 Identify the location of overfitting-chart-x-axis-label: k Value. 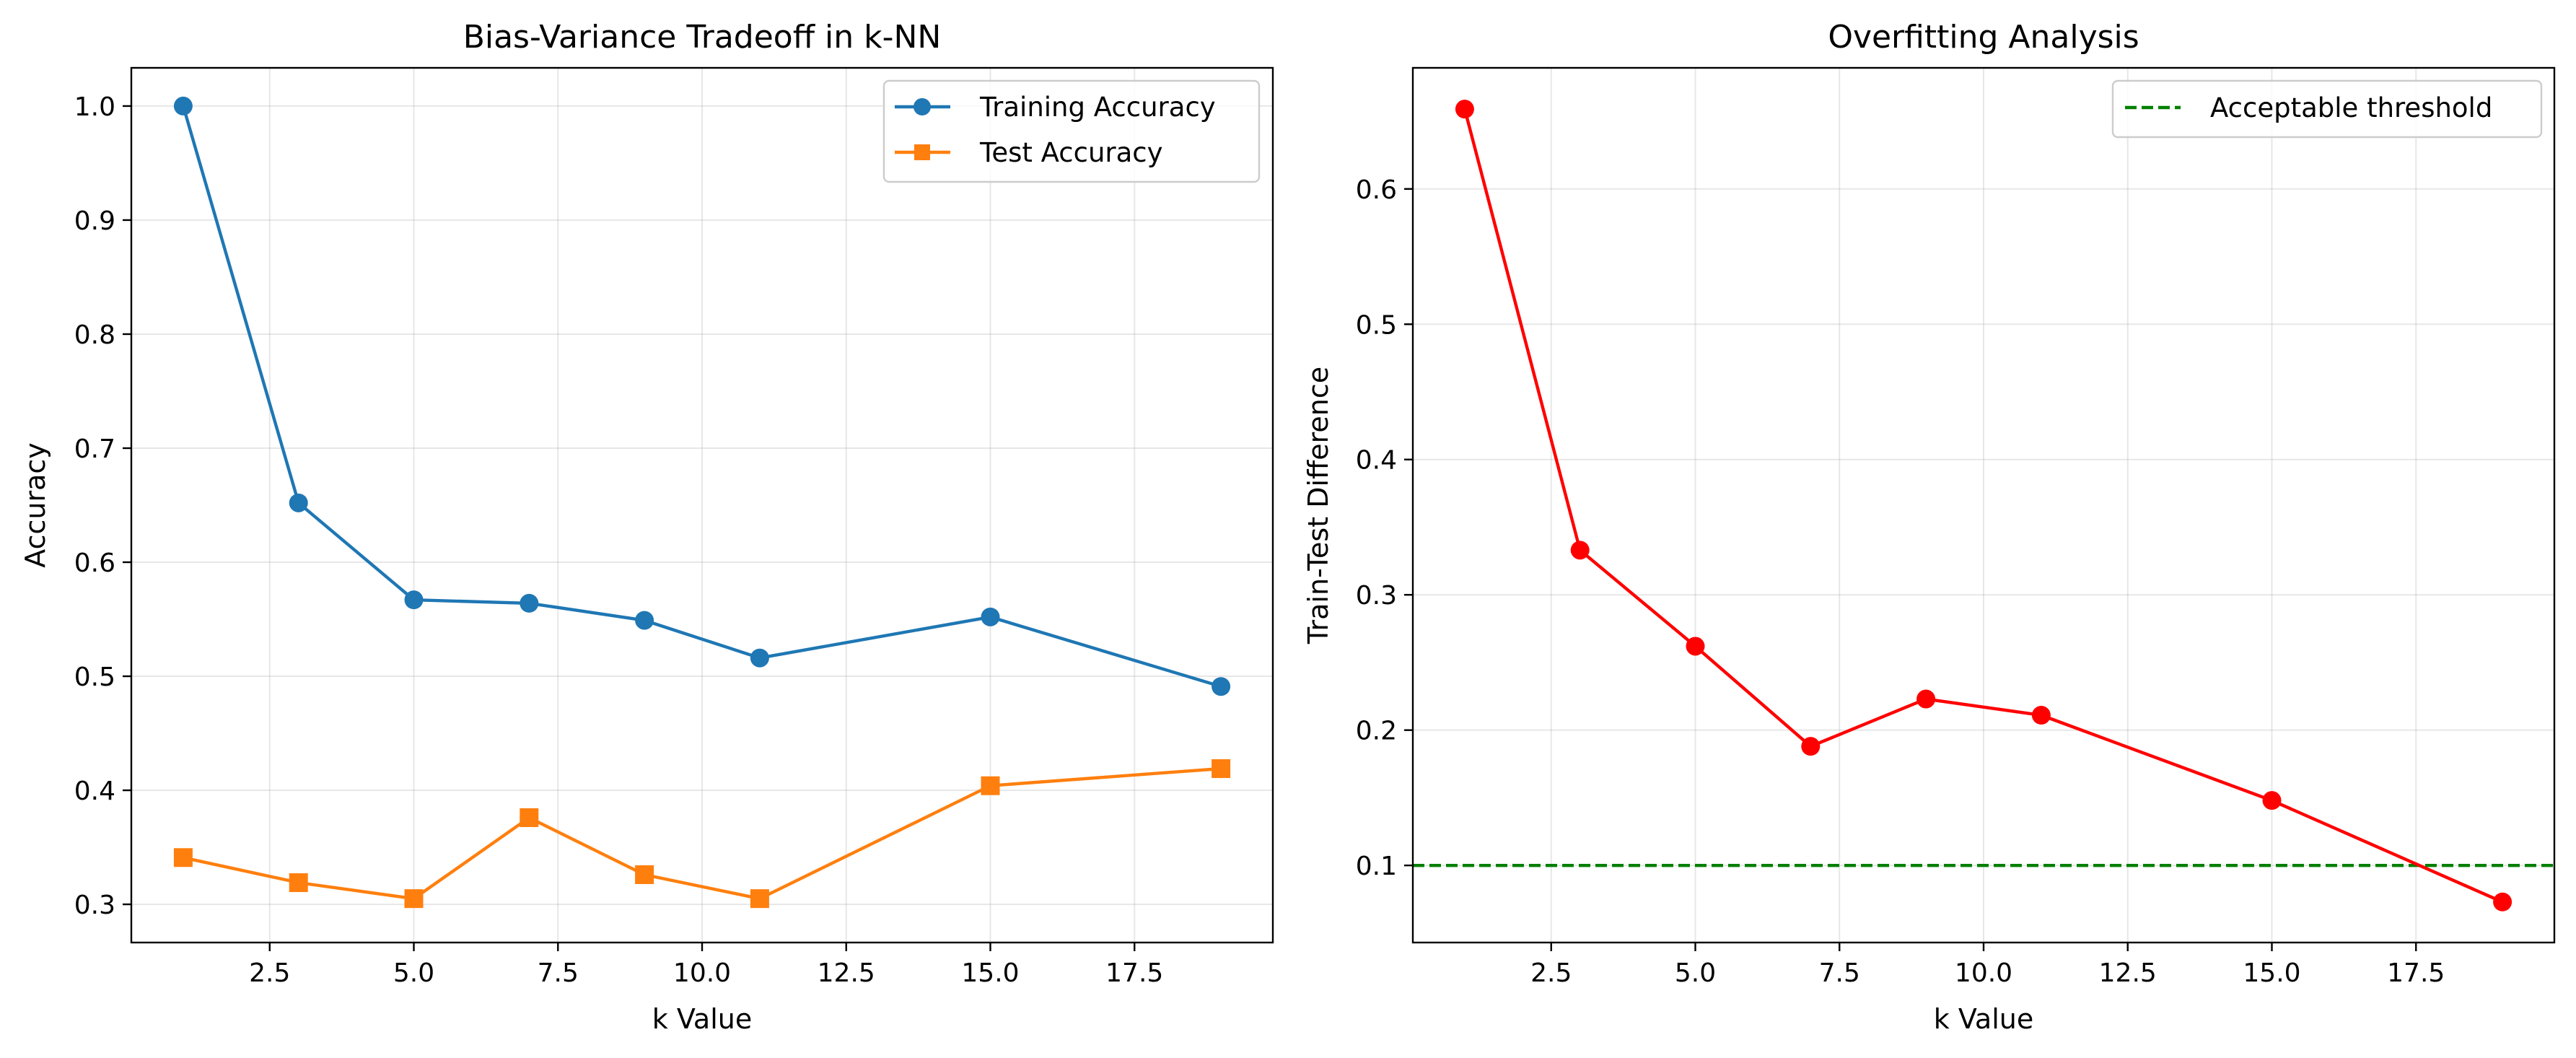
(1984, 1019).